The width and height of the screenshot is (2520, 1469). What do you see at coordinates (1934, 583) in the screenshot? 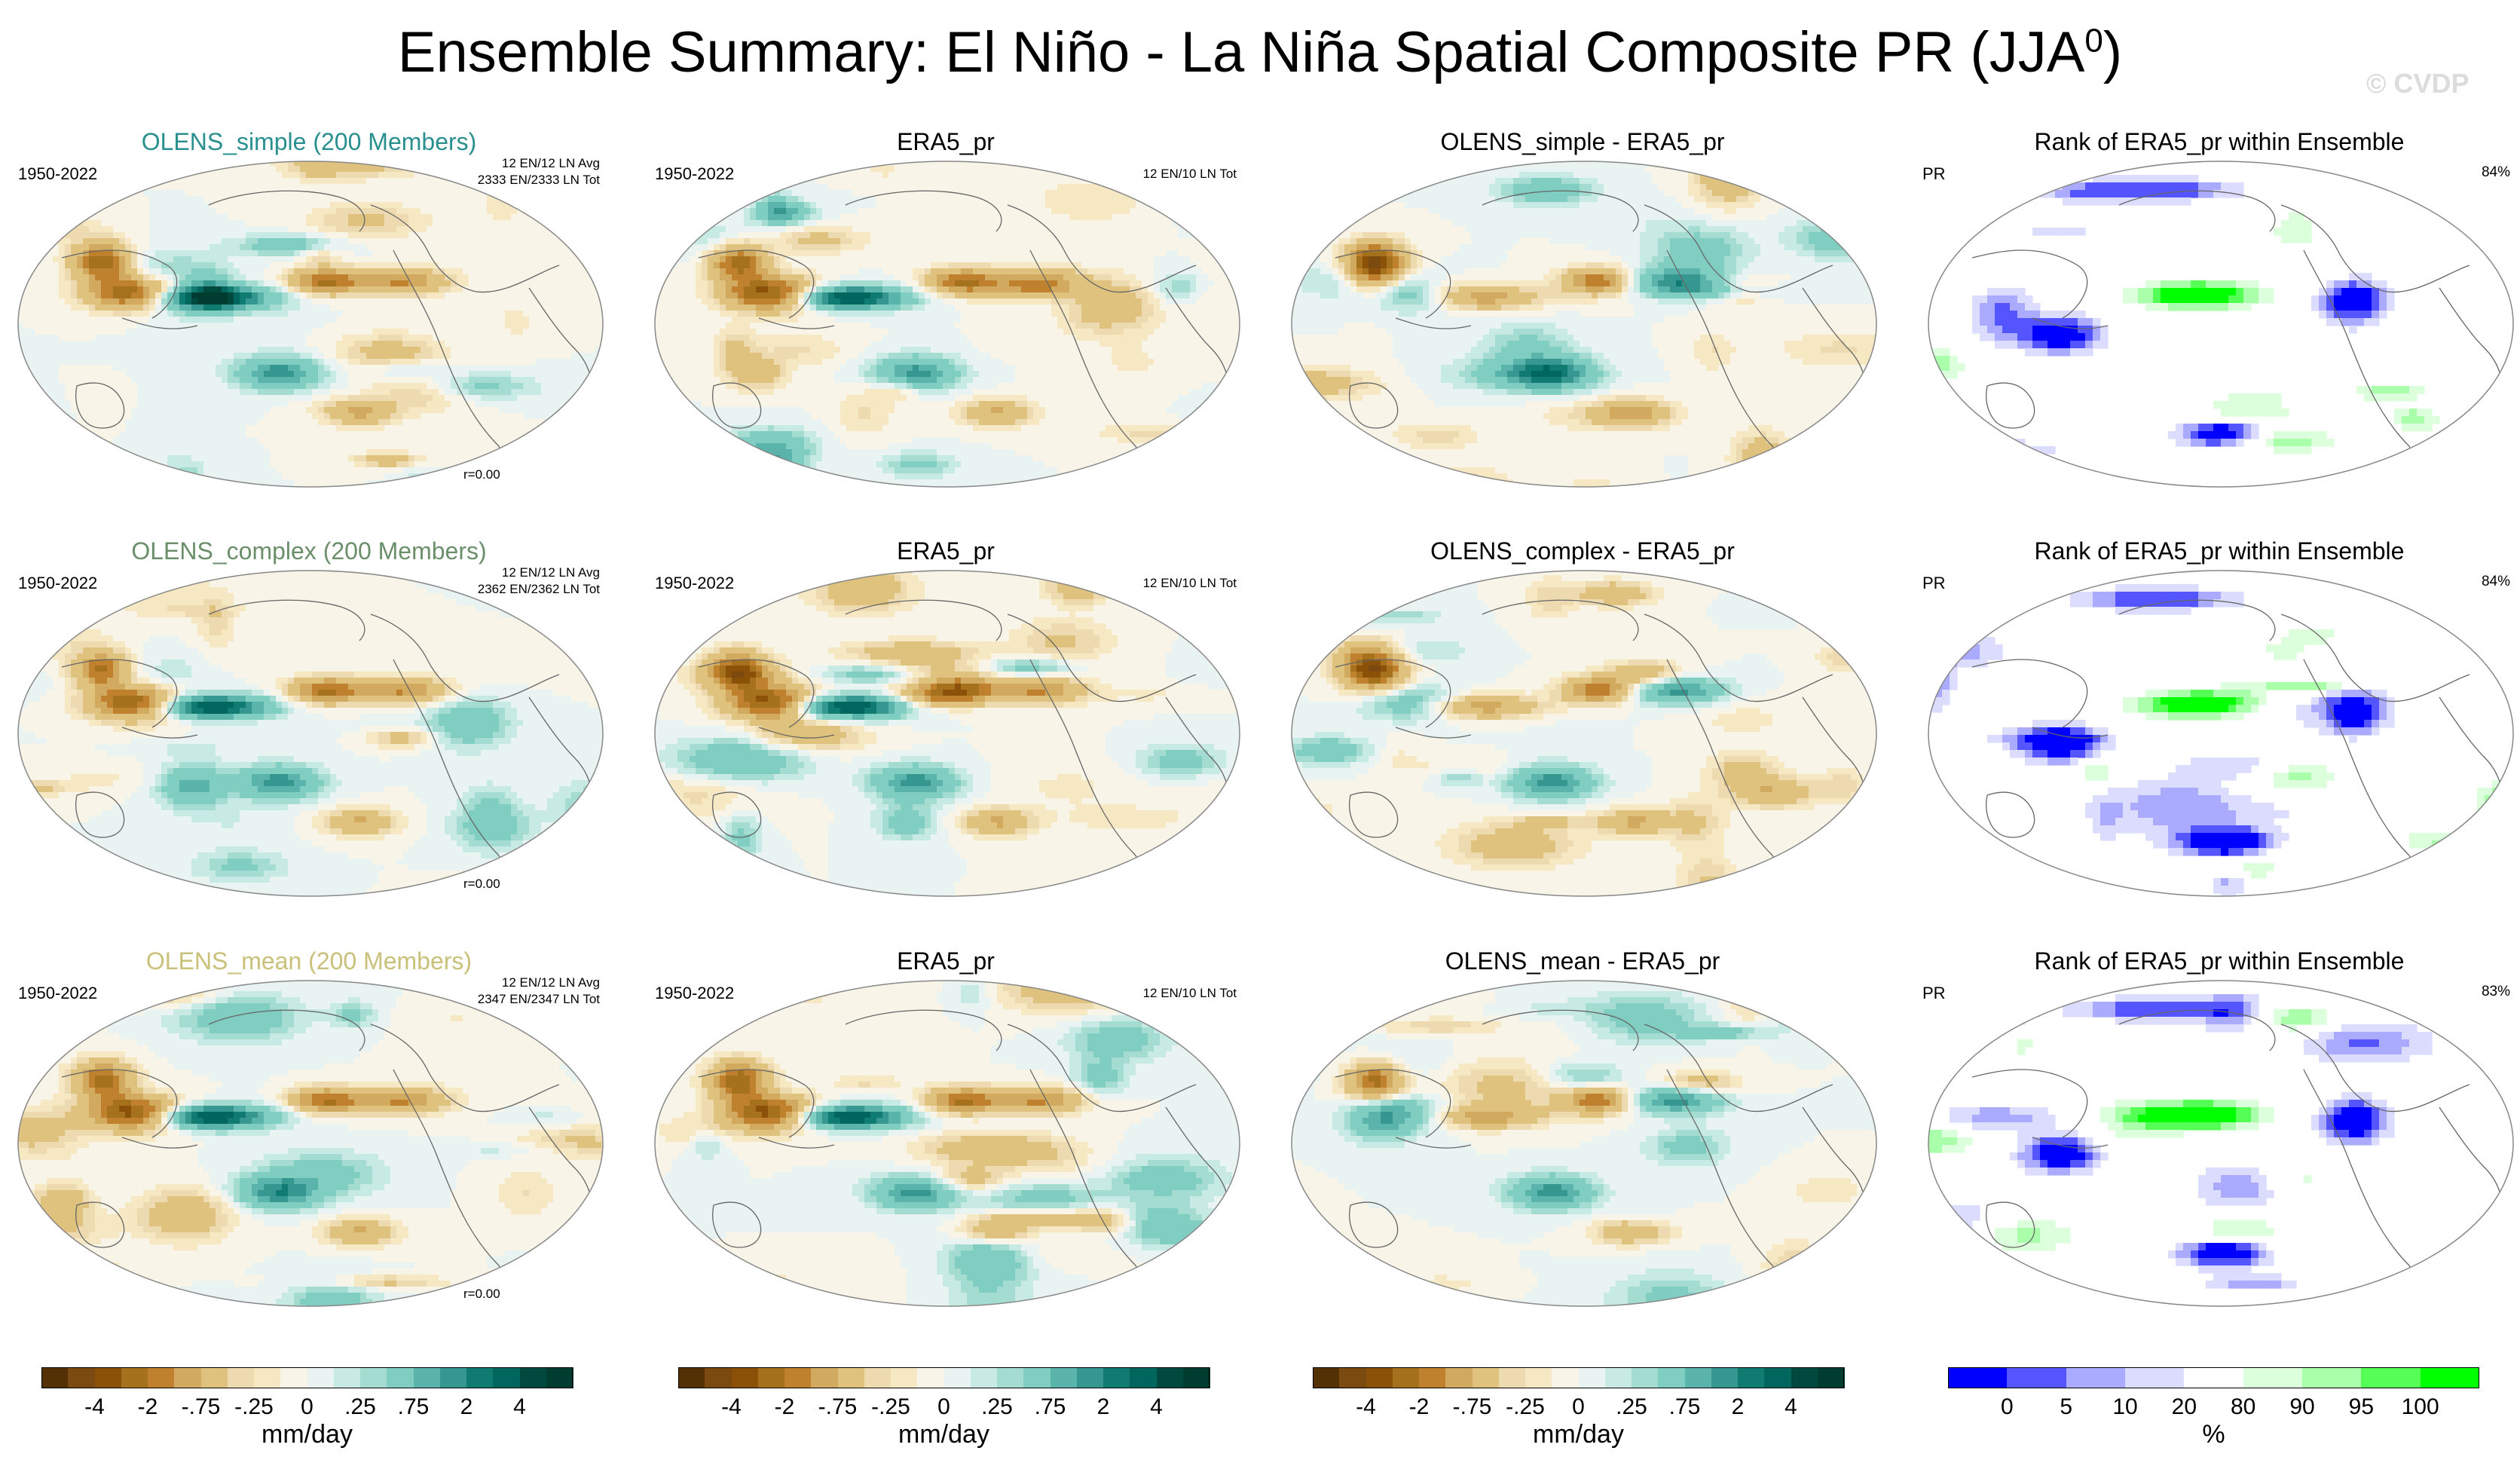
I see `panel-variable: PR` at bounding box center [1934, 583].